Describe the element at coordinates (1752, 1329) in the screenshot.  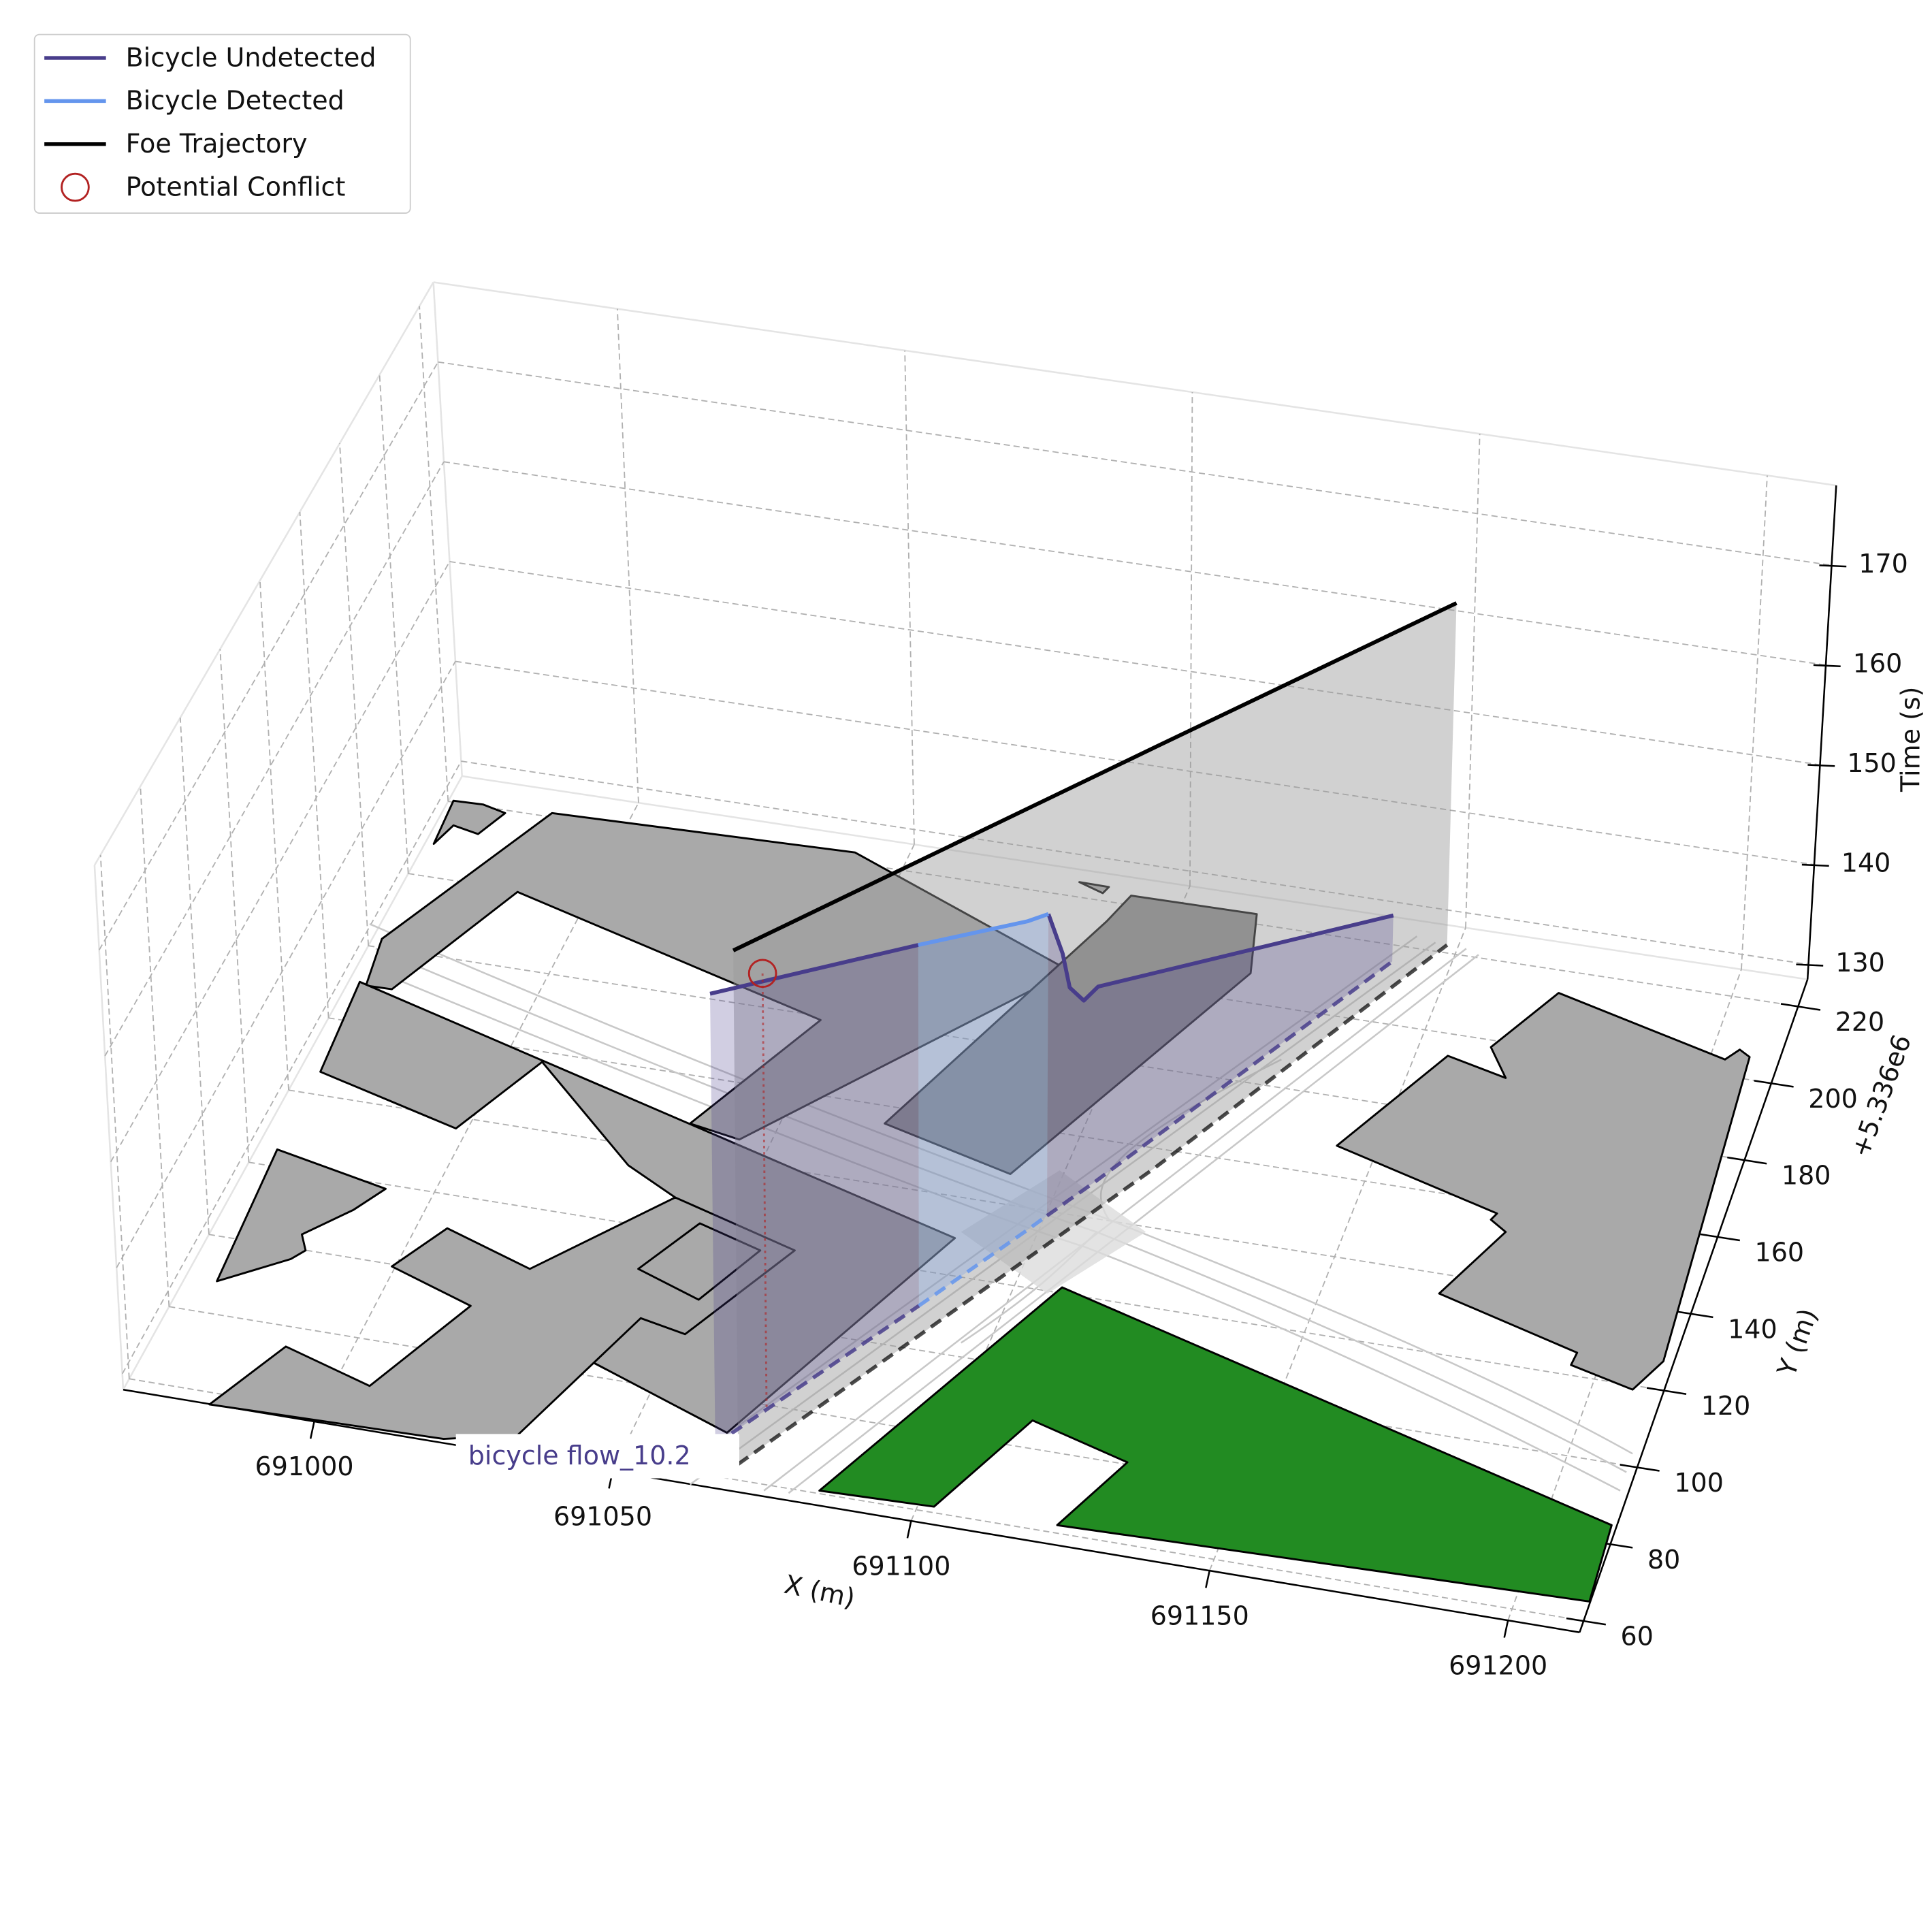
I see `y-tick-label: 140` at that location.